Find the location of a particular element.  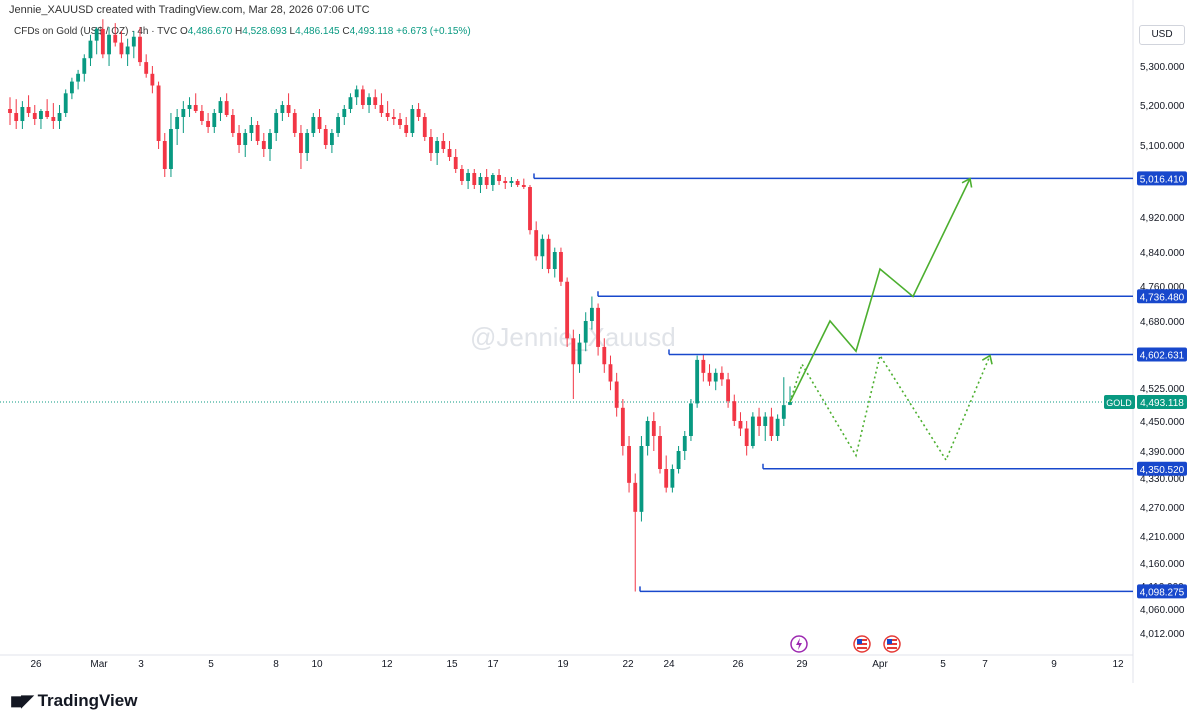

y-tick-label: 4,330.000 is located at coordinates (1162, 479).